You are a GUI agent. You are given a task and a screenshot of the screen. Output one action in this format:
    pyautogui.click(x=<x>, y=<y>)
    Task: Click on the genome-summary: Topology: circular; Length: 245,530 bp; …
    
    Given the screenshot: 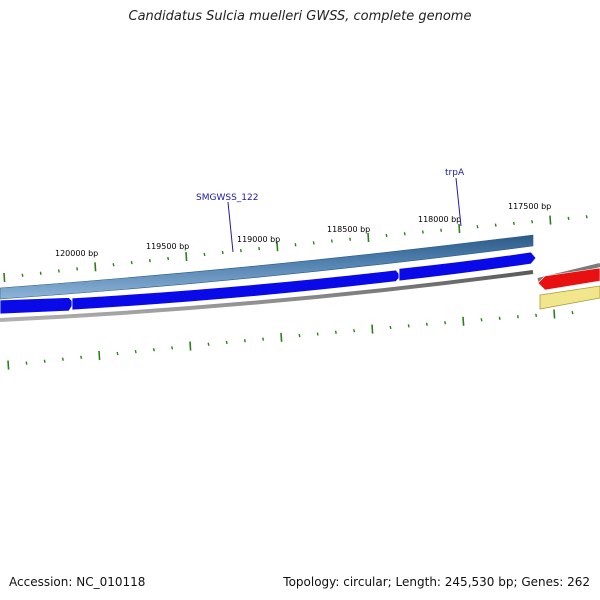 What is the action you would take?
    pyautogui.click(x=436, y=582)
    